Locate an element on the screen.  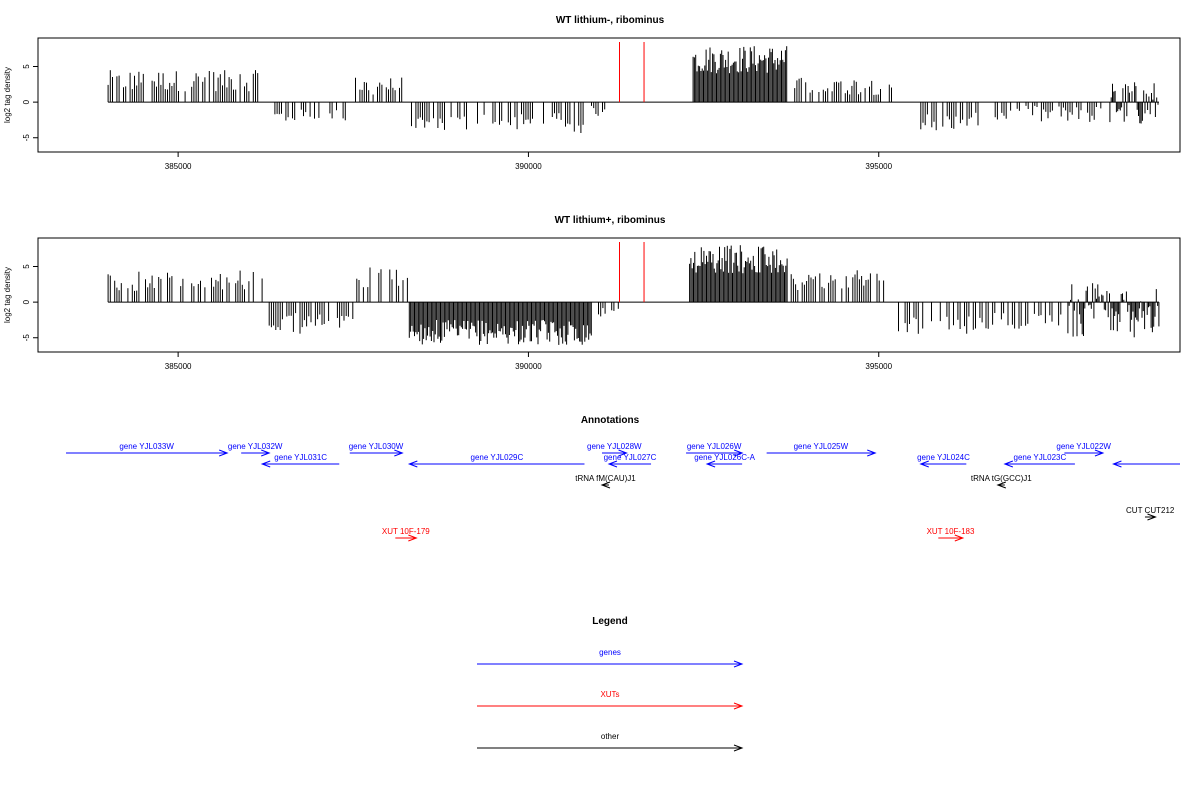
panel-title: WT lithium-, ribominus is located at coordinates (610, 20).